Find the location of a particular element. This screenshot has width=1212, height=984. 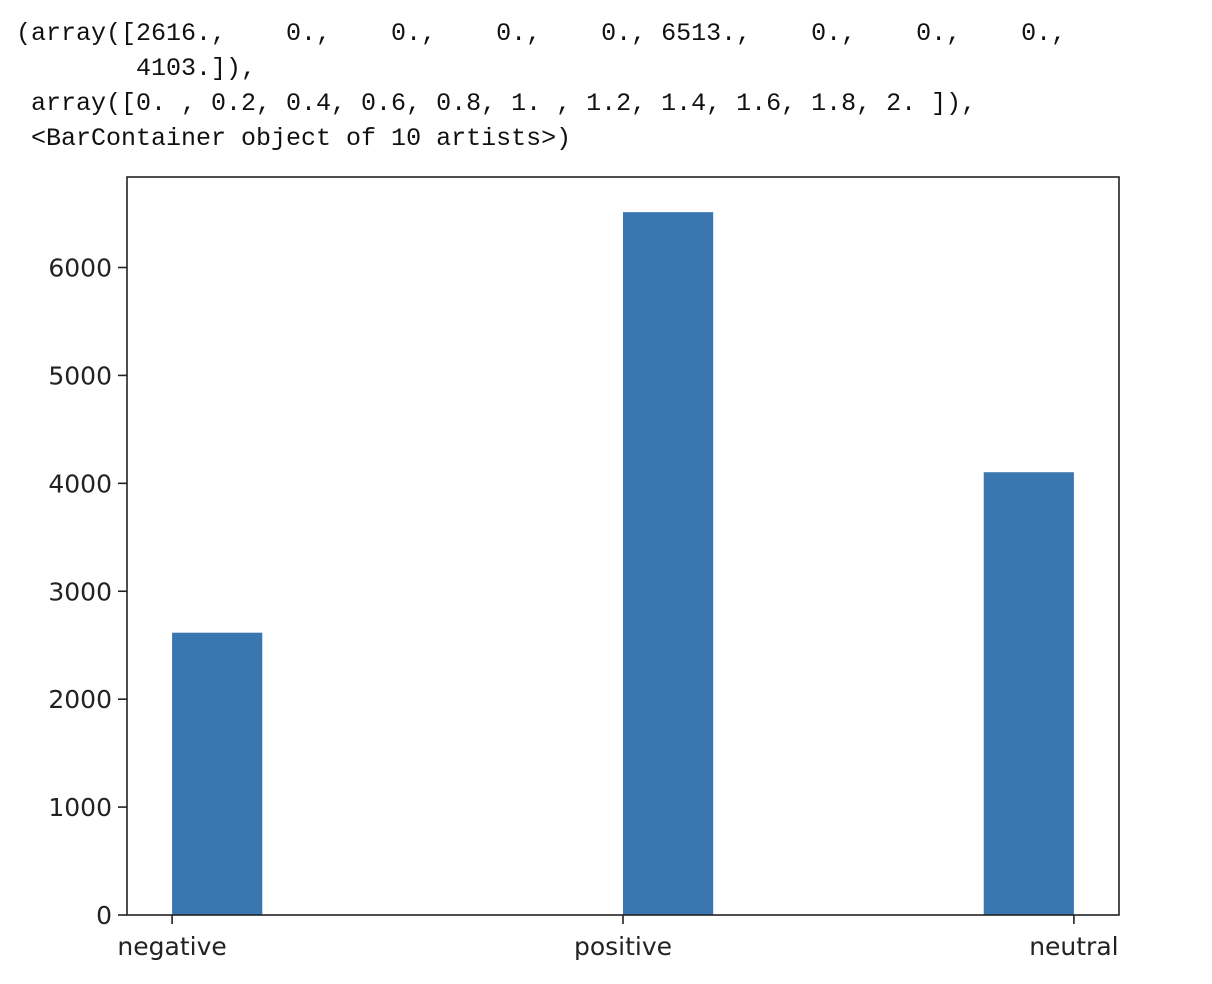

y-tick-label: 3000 is located at coordinates (80, 591).